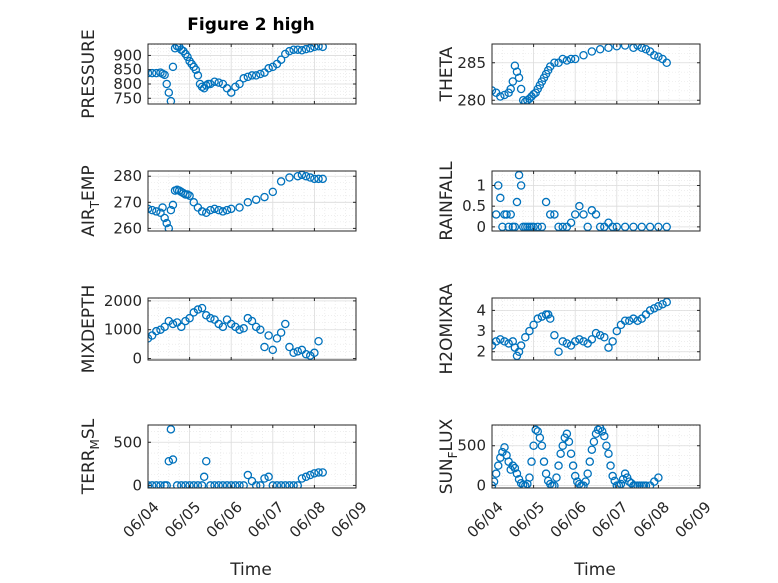 The width and height of the screenshot is (778, 583). What do you see at coordinates (447, 201) in the screenshot?
I see `y-axis-label: RAINFALL` at bounding box center [447, 201].